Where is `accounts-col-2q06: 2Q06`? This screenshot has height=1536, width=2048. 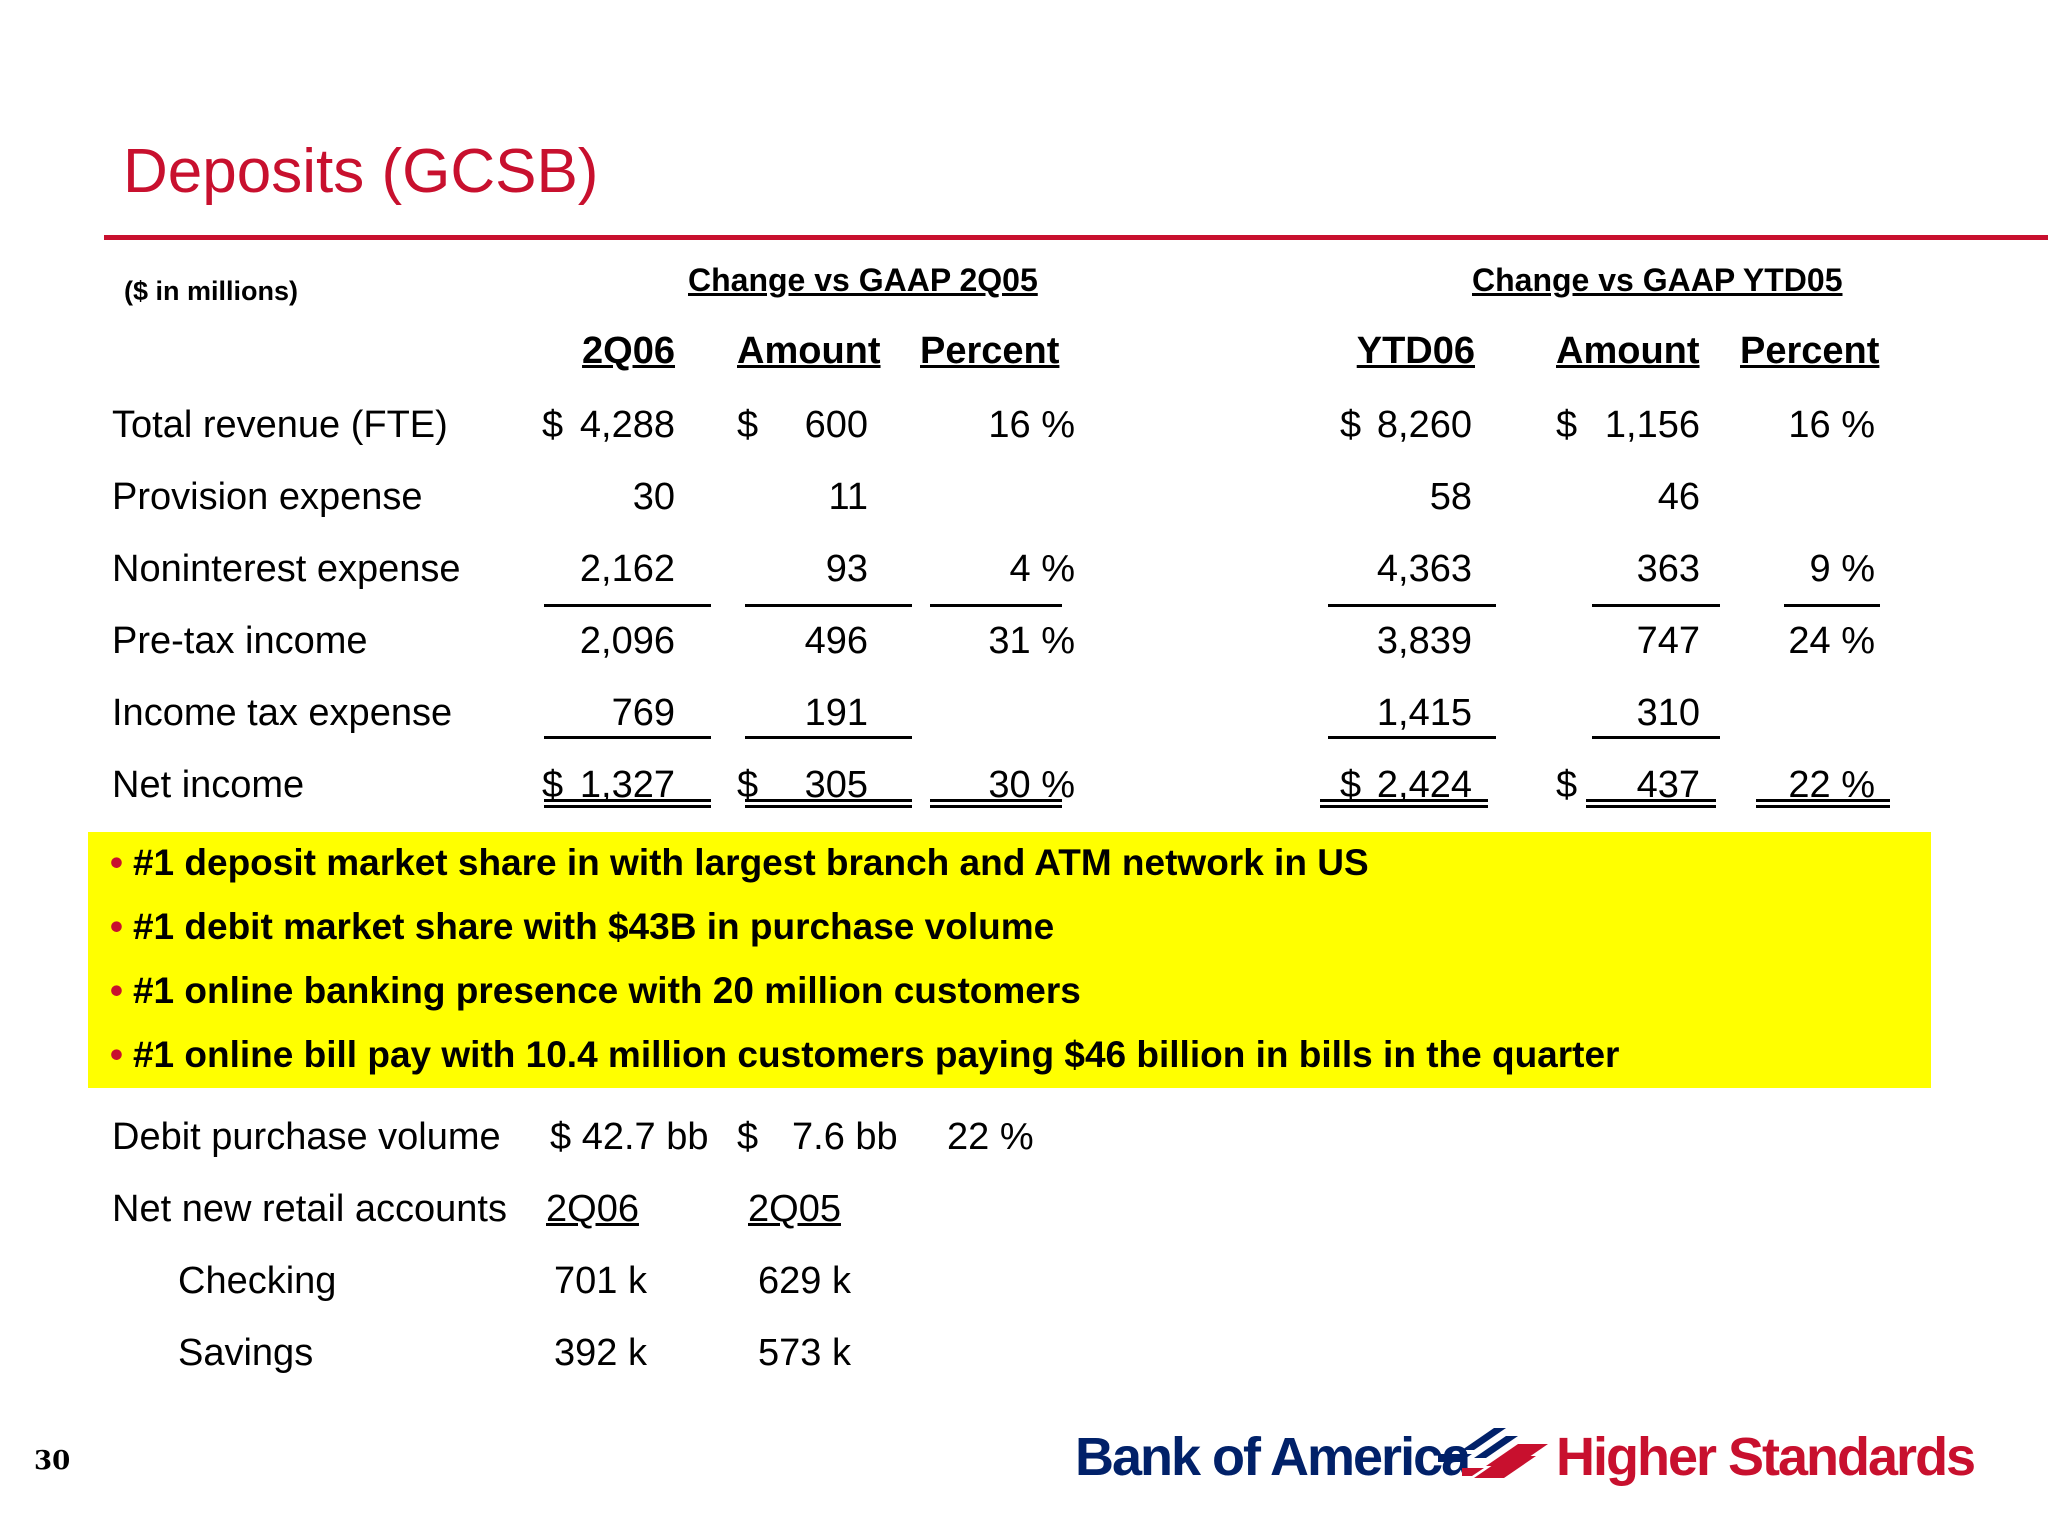 accounts-col-2q06: 2Q06 is located at coordinates (592, 1209).